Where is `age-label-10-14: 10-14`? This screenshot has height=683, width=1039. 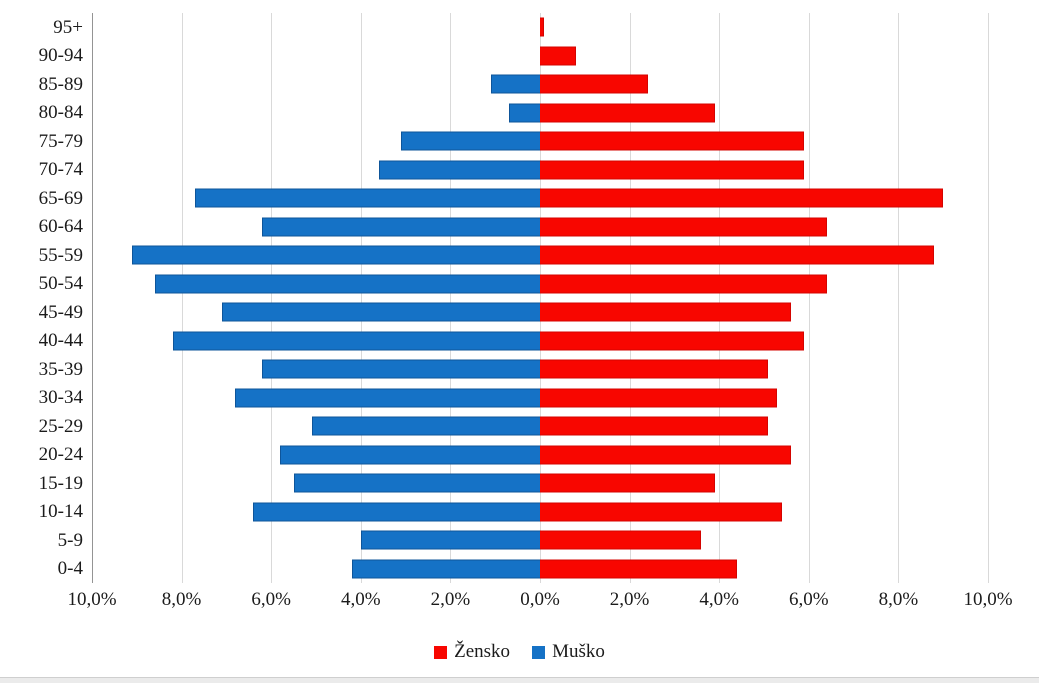 age-label-10-14: 10-14 is located at coordinates (60, 512).